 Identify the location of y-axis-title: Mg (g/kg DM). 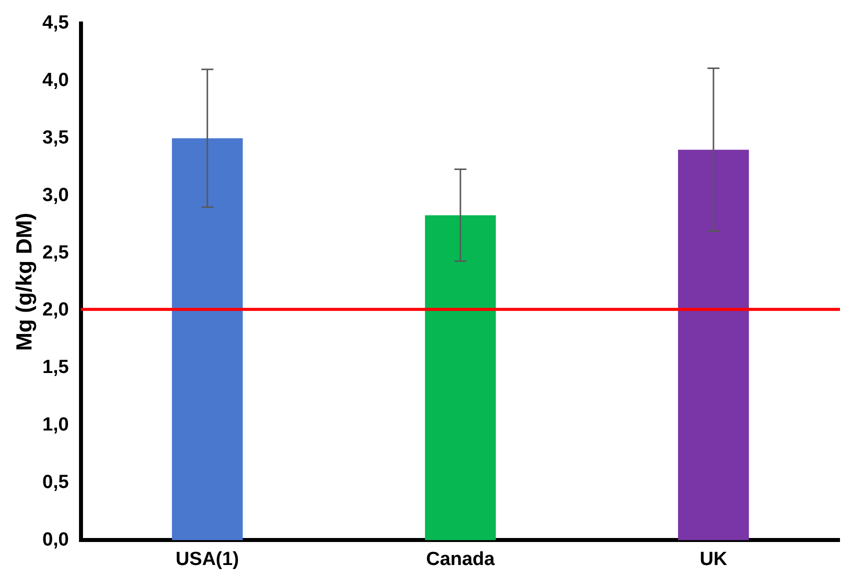
(23, 281).